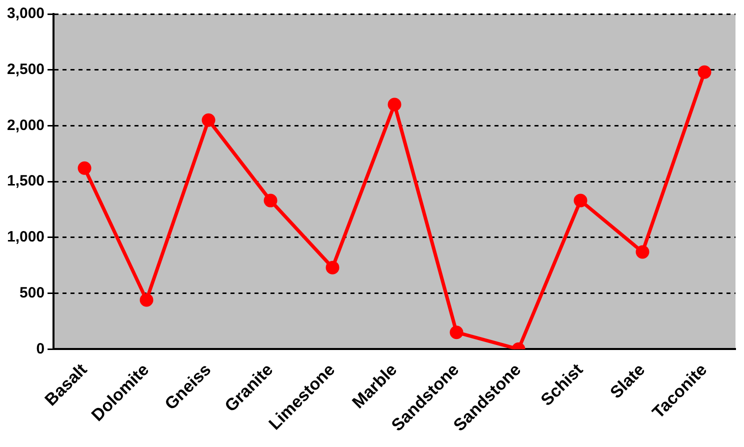  Describe the element at coordinates (40, 349) in the screenshot. I see `y-tick-label: 0` at that location.